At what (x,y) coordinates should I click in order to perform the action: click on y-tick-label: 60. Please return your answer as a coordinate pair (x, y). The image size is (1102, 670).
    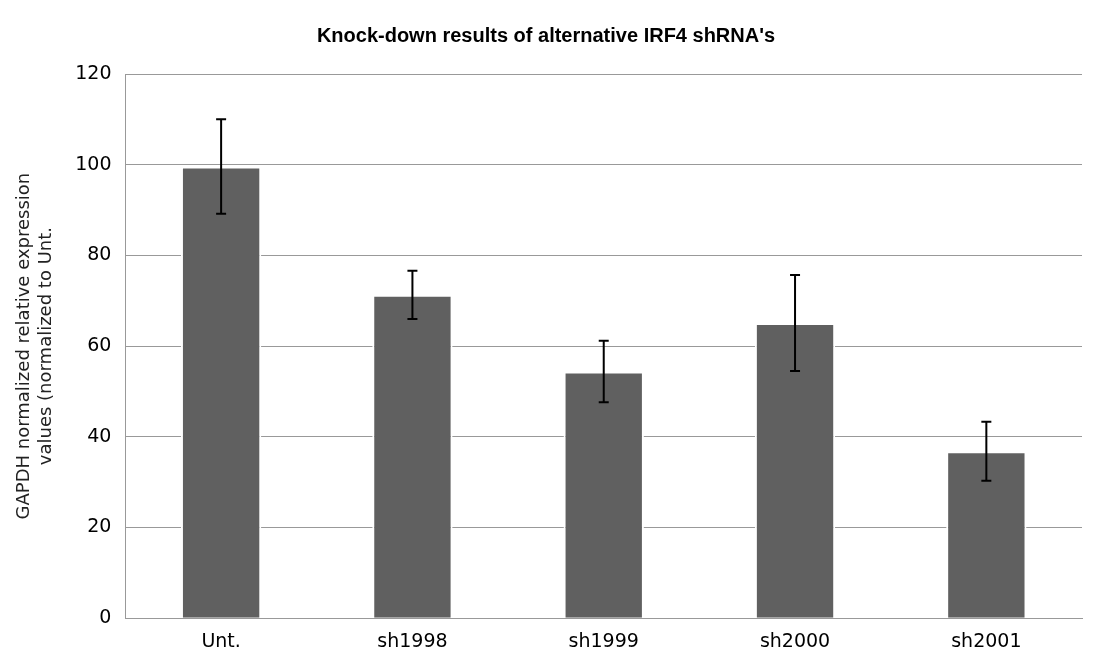
    Looking at the image, I should click on (99, 344).